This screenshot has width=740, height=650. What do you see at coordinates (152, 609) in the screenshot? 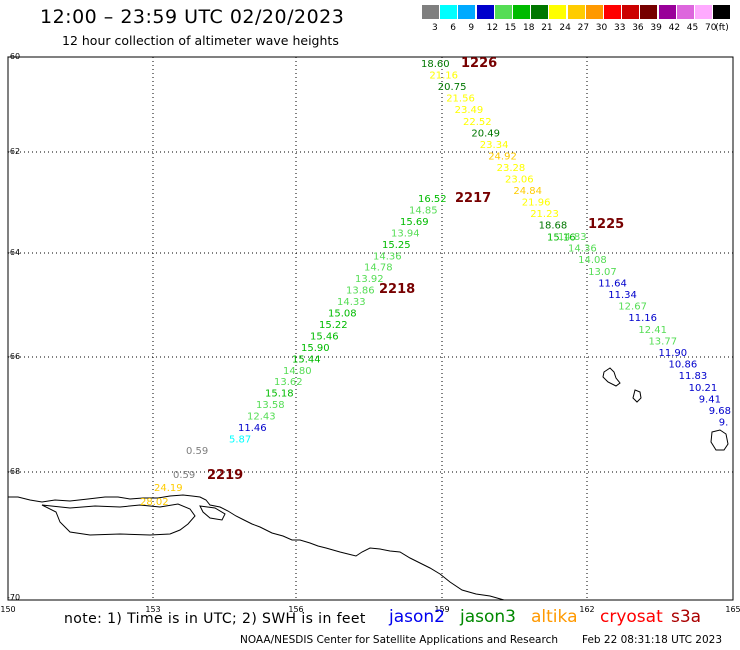
I see `longitude-label: 153` at bounding box center [152, 609].